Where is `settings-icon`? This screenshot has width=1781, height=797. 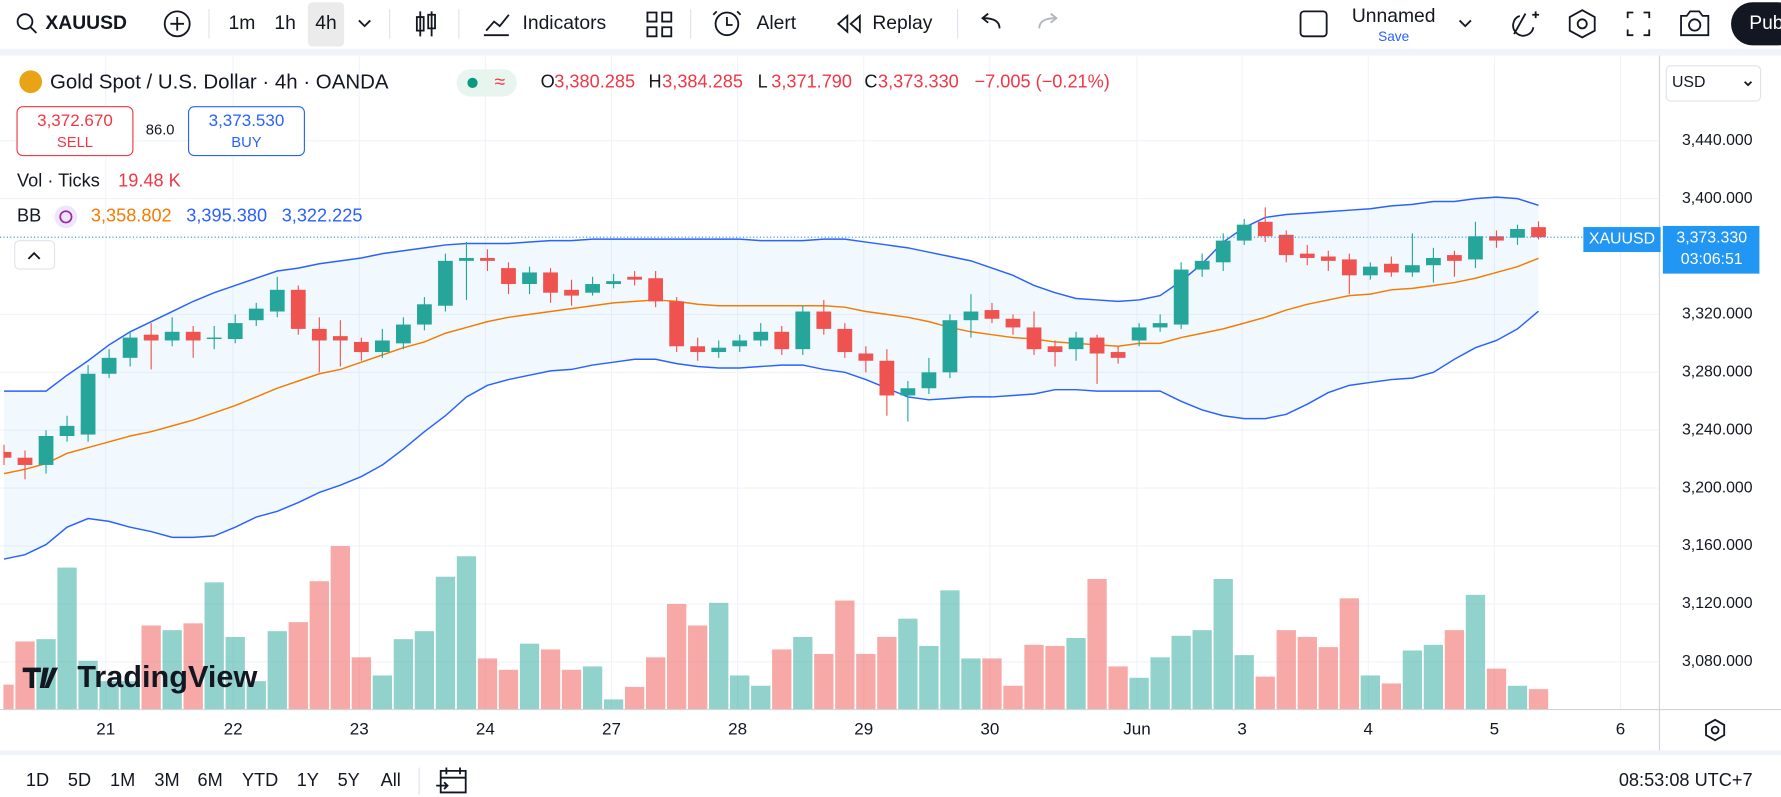 settings-icon is located at coordinates (1582, 24).